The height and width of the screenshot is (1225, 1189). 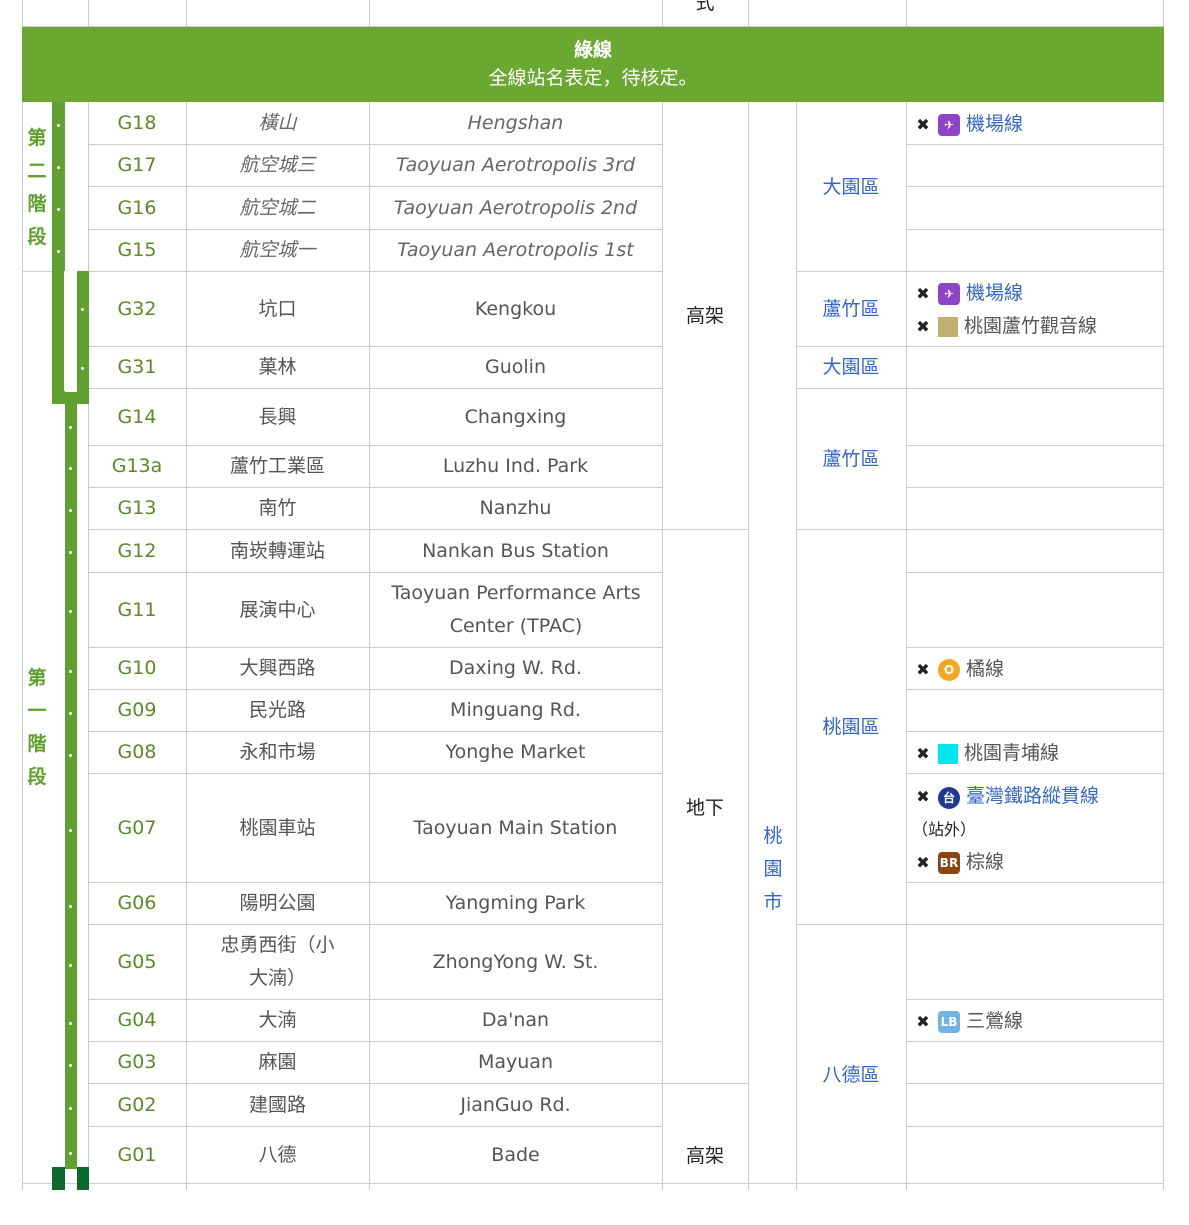 I want to click on station-name-zh: 航空城二, so click(x=277, y=207).